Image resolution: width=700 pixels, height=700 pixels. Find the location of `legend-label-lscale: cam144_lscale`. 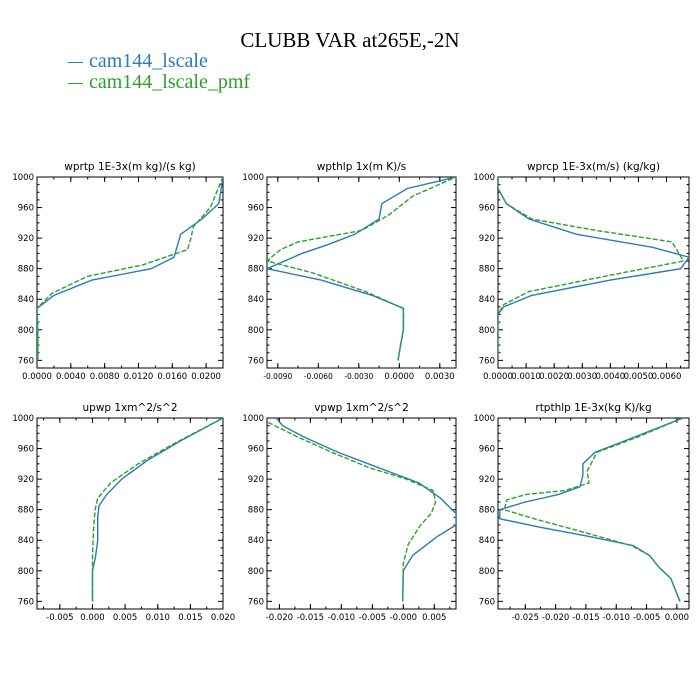

legend-label-lscale: cam144_lscale is located at coordinates (148, 61).